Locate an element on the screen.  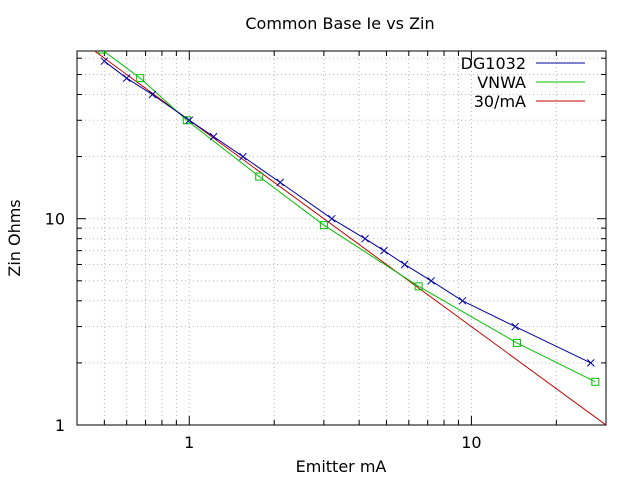
legend-label: VNWA is located at coordinates (501, 82).